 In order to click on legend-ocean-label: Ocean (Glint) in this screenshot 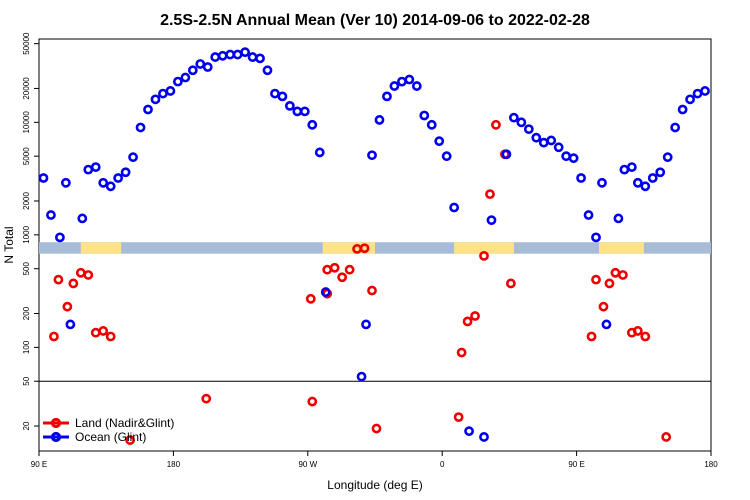, I will do `click(110, 437)`.